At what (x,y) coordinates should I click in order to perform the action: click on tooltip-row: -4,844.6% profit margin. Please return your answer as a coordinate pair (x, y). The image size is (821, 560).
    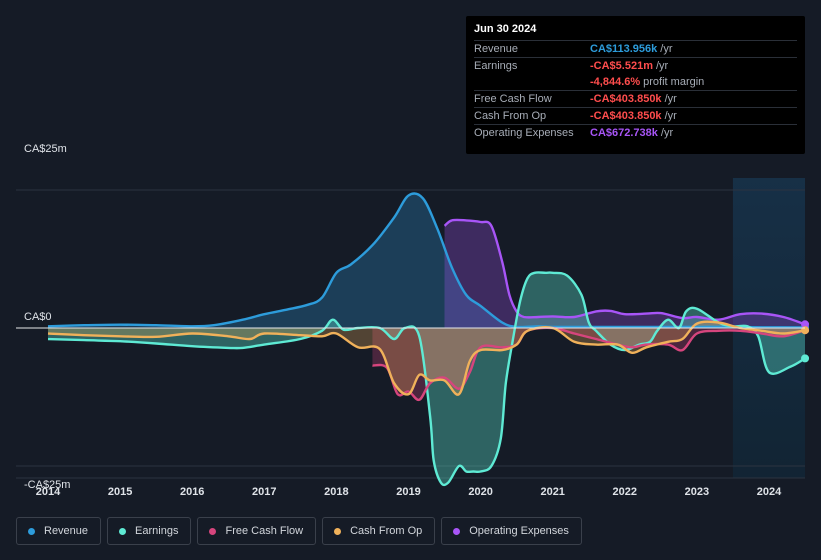
    Looking at the image, I should click on (635, 82).